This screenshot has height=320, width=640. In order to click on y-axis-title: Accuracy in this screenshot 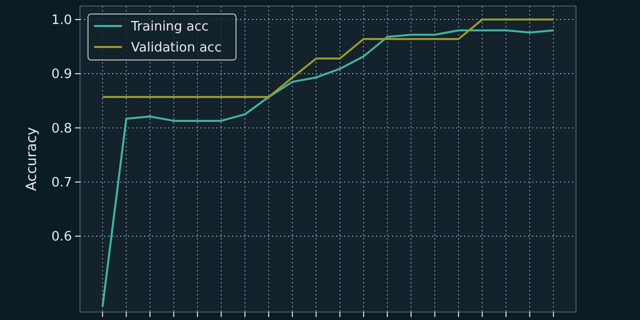, I will do `click(32, 159)`.